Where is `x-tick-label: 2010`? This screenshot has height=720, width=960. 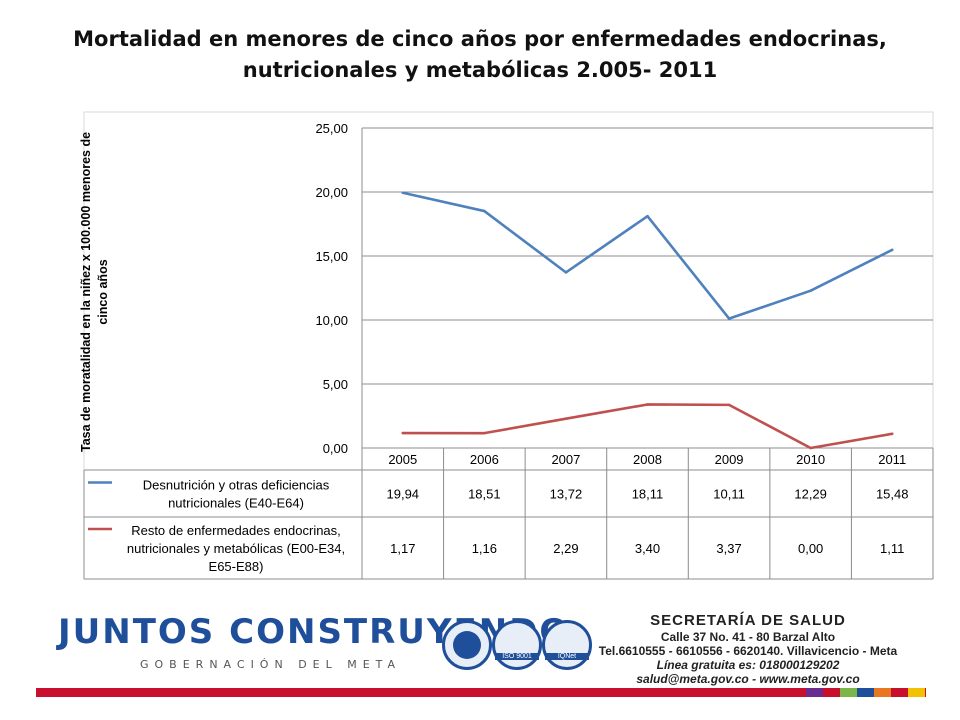
x-tick-label: 2010 is located at coordinates (810, 459).